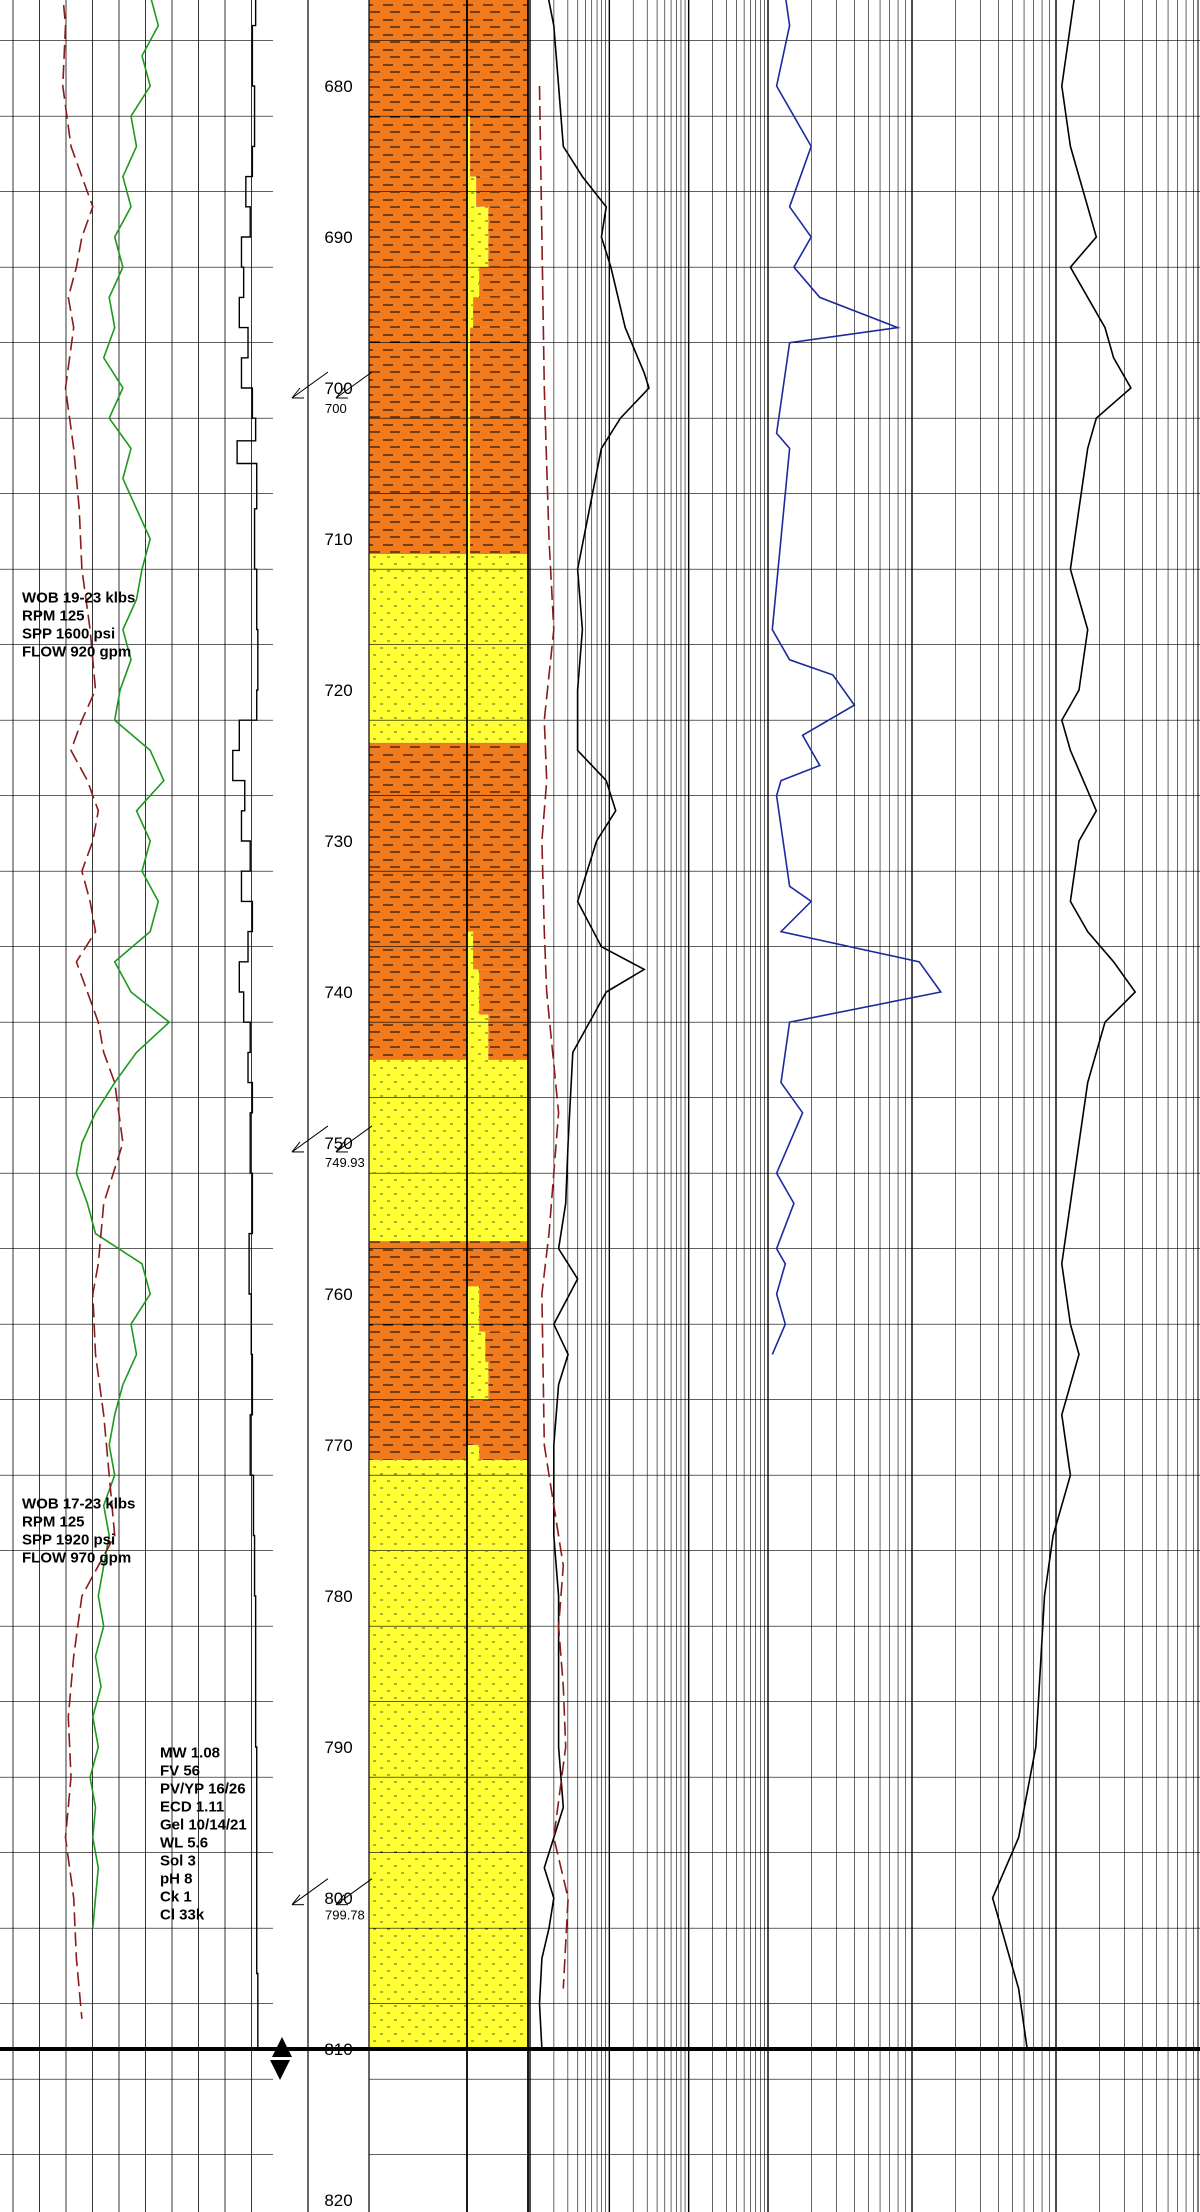 The width and height of the screenshot is (1200, 2212). Describe the element at coordinates (280, 2070) in the screenshot. I see `total-depth-down-triangle` at that location.